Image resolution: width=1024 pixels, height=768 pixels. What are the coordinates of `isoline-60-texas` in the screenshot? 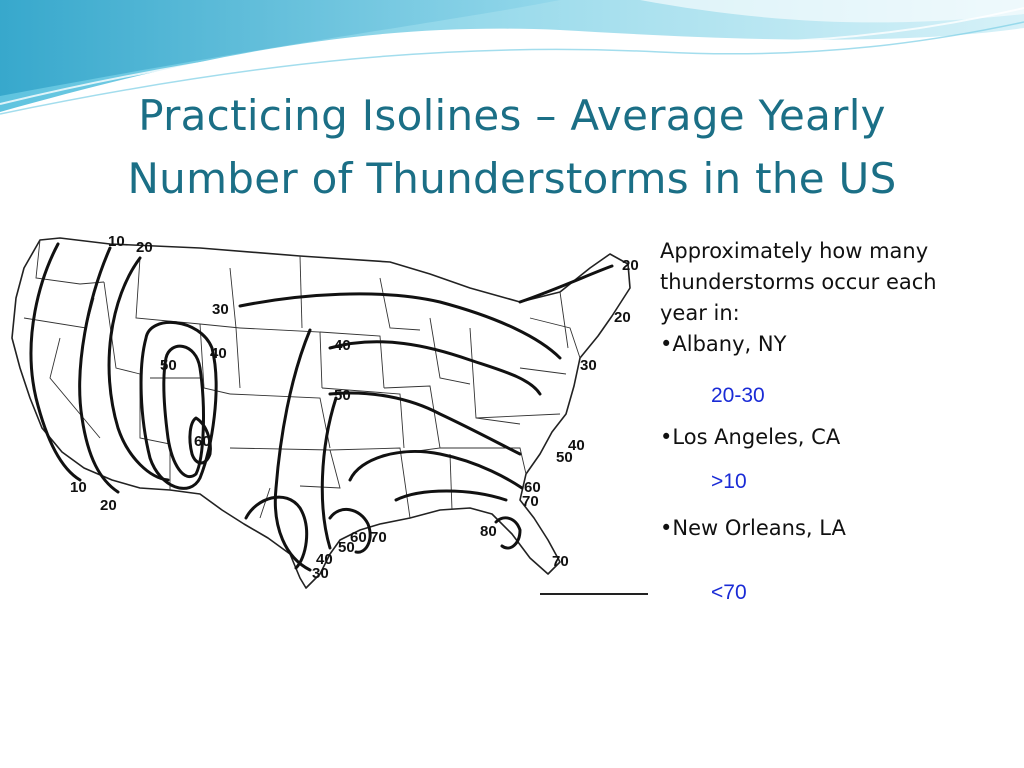 It's located at (350, 531).